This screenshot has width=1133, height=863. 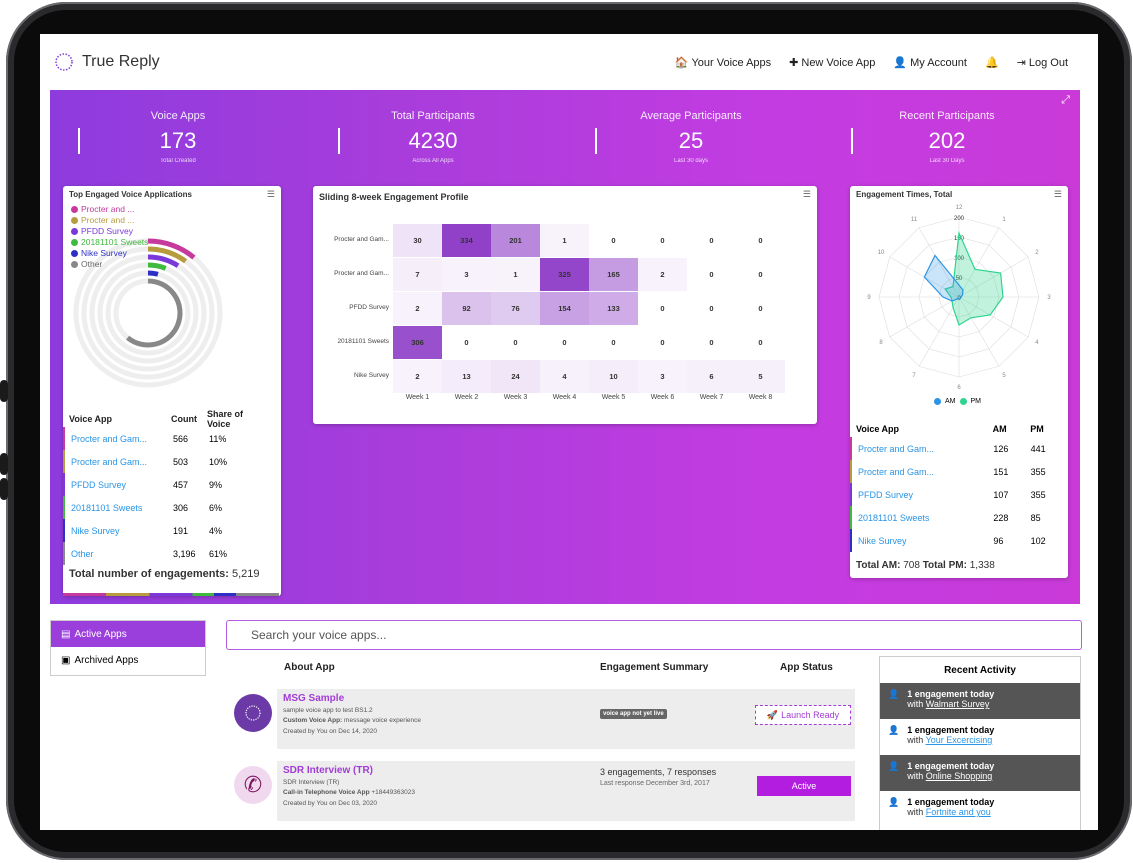 What do you see at coordinates (417, 342) in the screenshot?
I see `heatmap-cell: 306` at bounding box center [417, 342].